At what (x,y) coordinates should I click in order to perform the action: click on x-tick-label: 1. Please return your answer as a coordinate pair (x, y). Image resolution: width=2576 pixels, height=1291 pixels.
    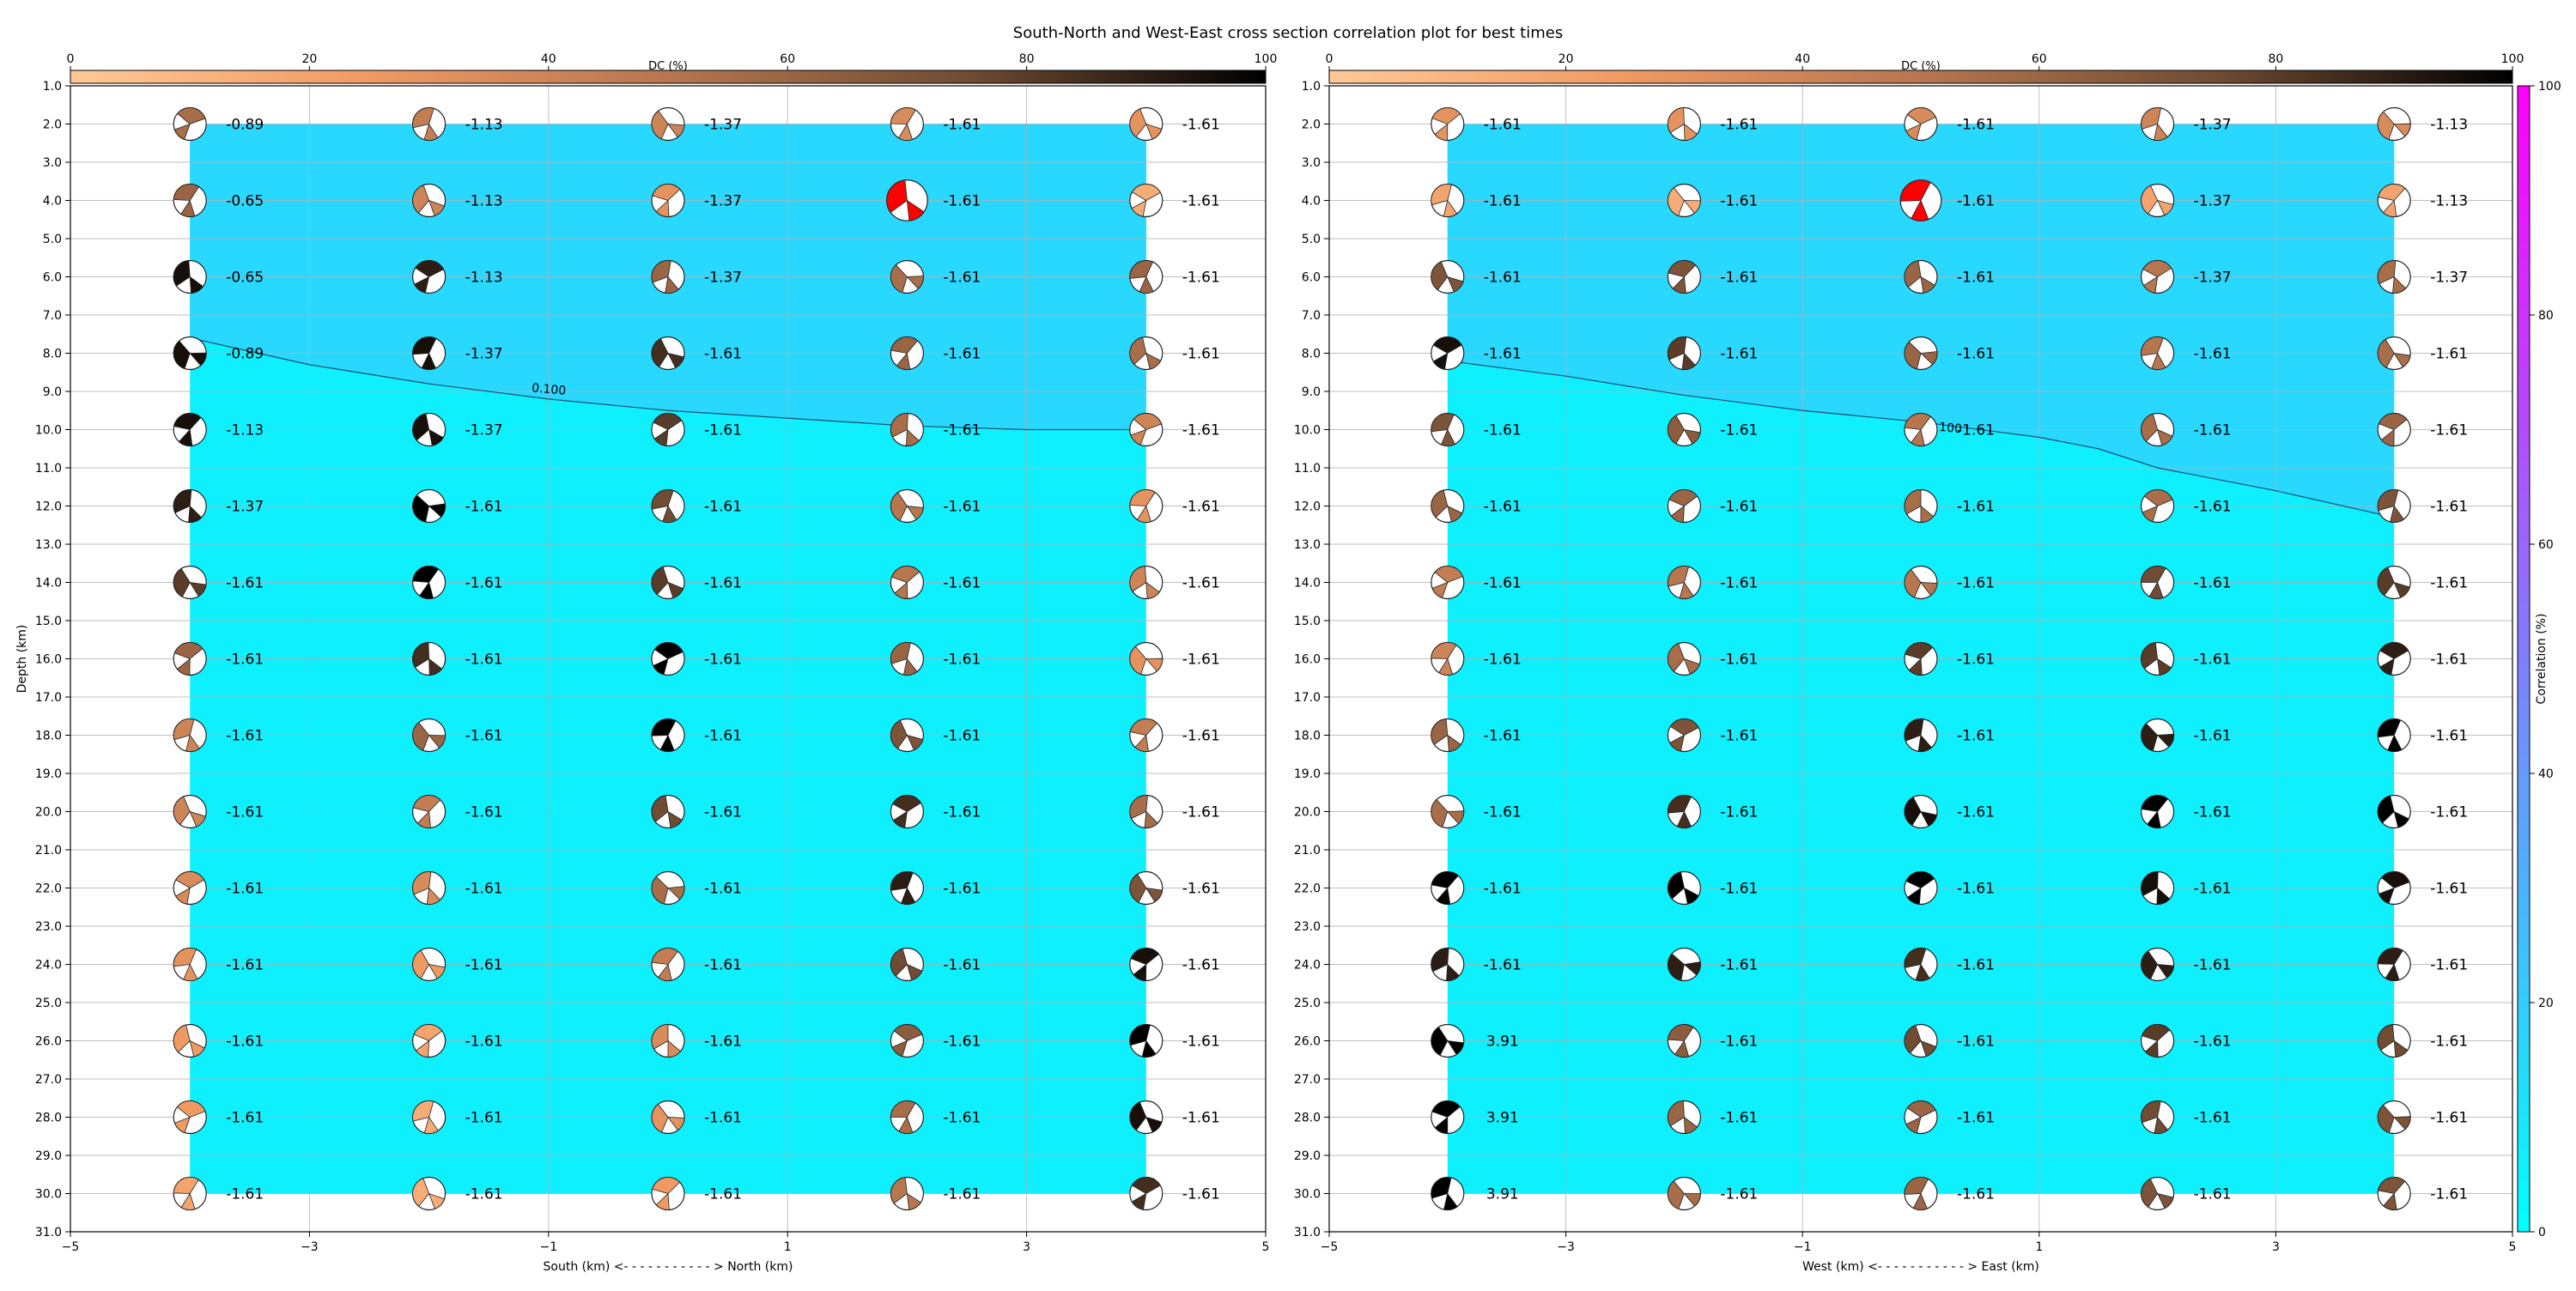
    Looking at the image, I should click on (788, 1247).